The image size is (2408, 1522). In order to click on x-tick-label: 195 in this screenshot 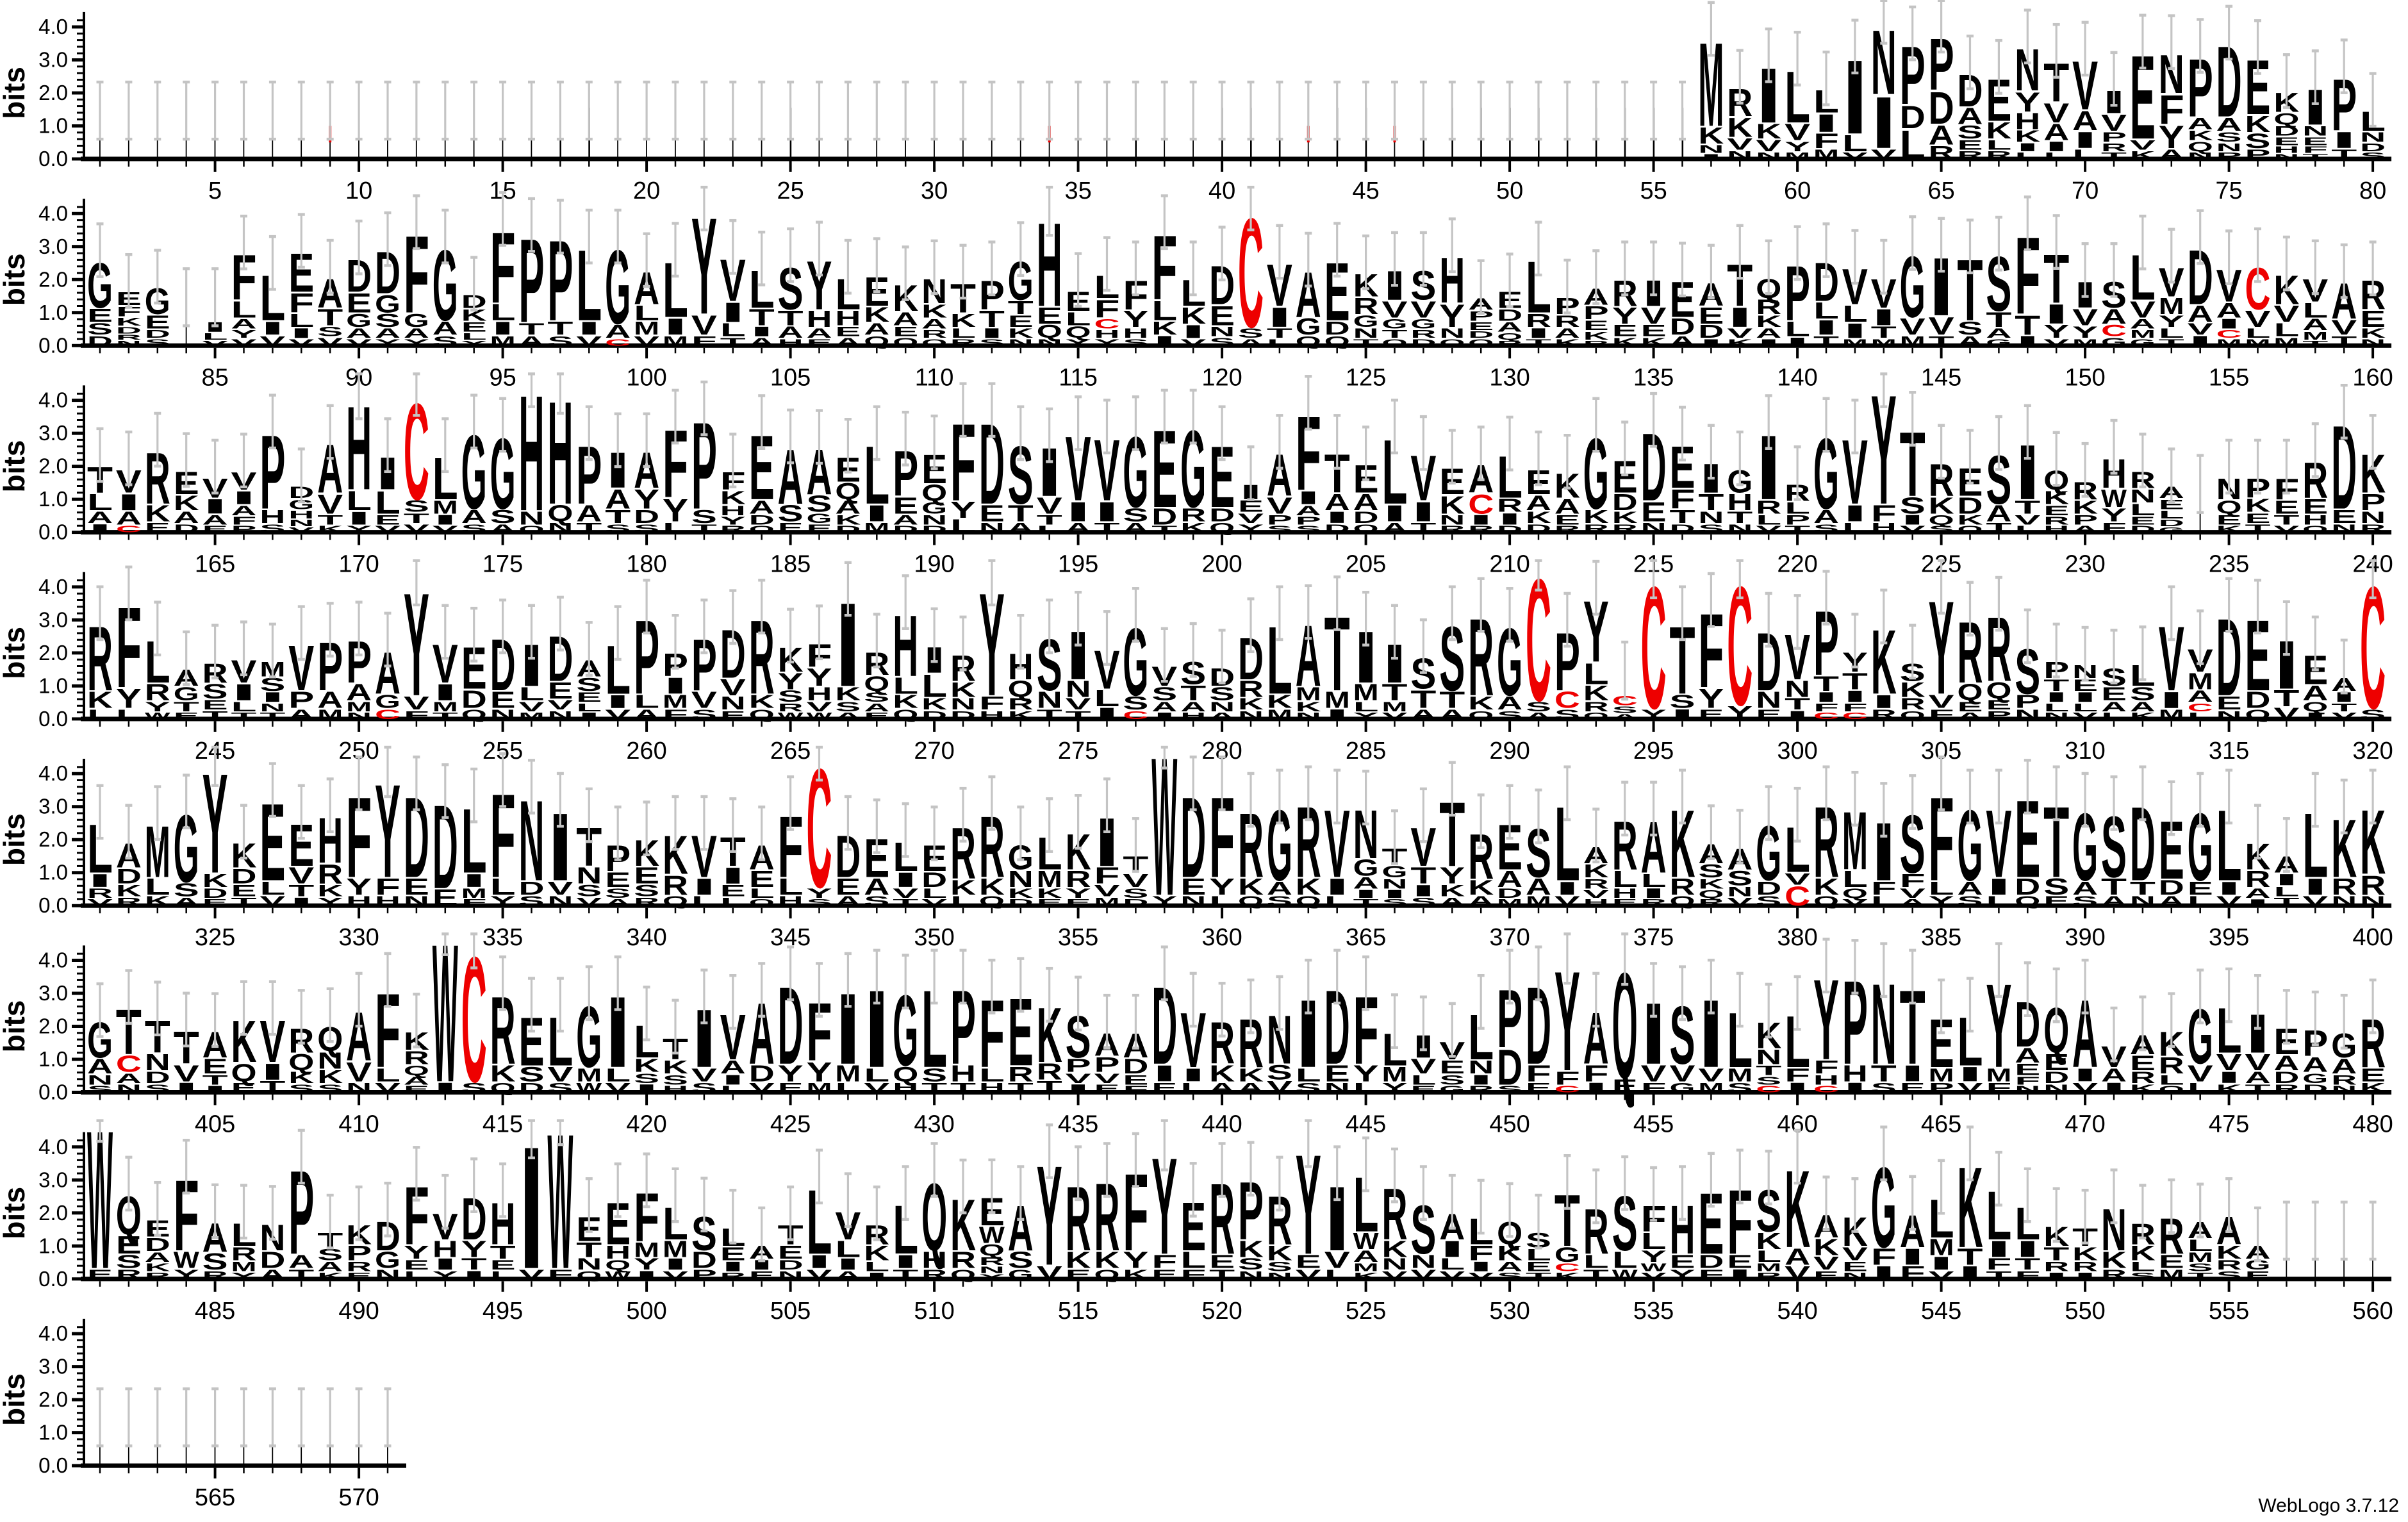, I will do `click(1078, 564)`.